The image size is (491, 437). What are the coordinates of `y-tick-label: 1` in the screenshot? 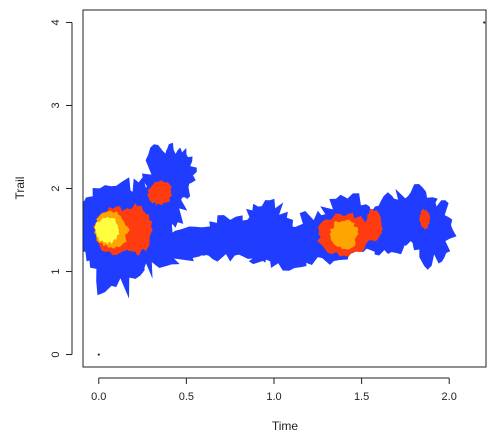 It's located at (56, 271).